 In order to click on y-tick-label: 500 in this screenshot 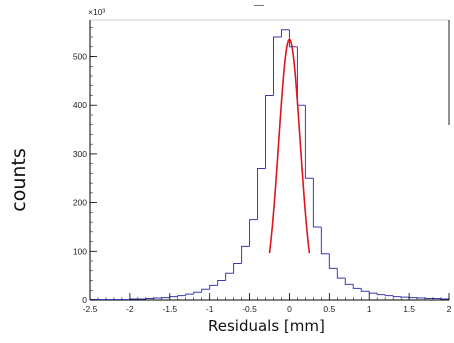, I will do `click(80, 57)`.